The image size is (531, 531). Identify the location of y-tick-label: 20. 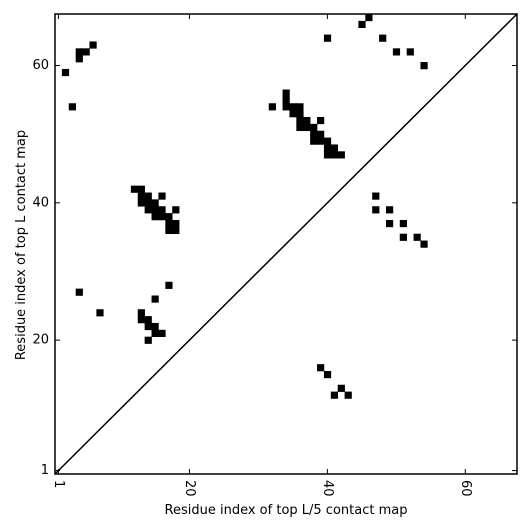
(40, 340).